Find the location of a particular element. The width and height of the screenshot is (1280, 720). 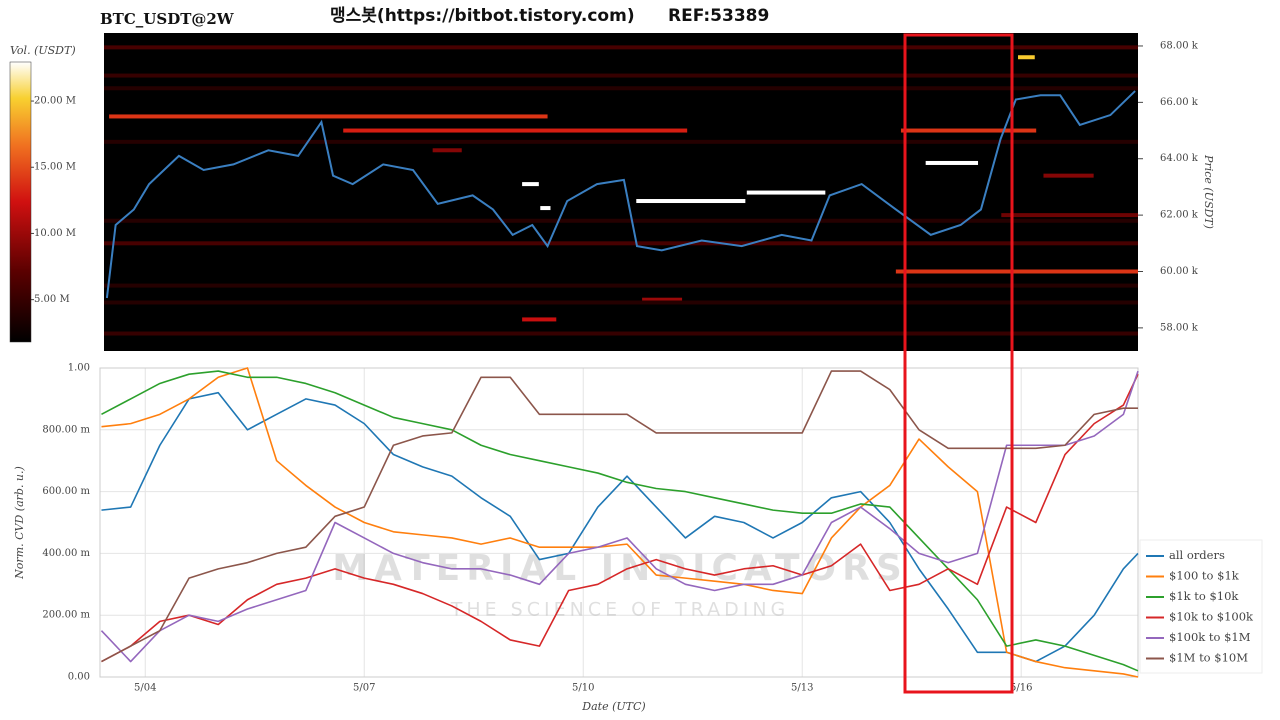

legend-label: $10k to $100k is located at coordinates (1211, 617).